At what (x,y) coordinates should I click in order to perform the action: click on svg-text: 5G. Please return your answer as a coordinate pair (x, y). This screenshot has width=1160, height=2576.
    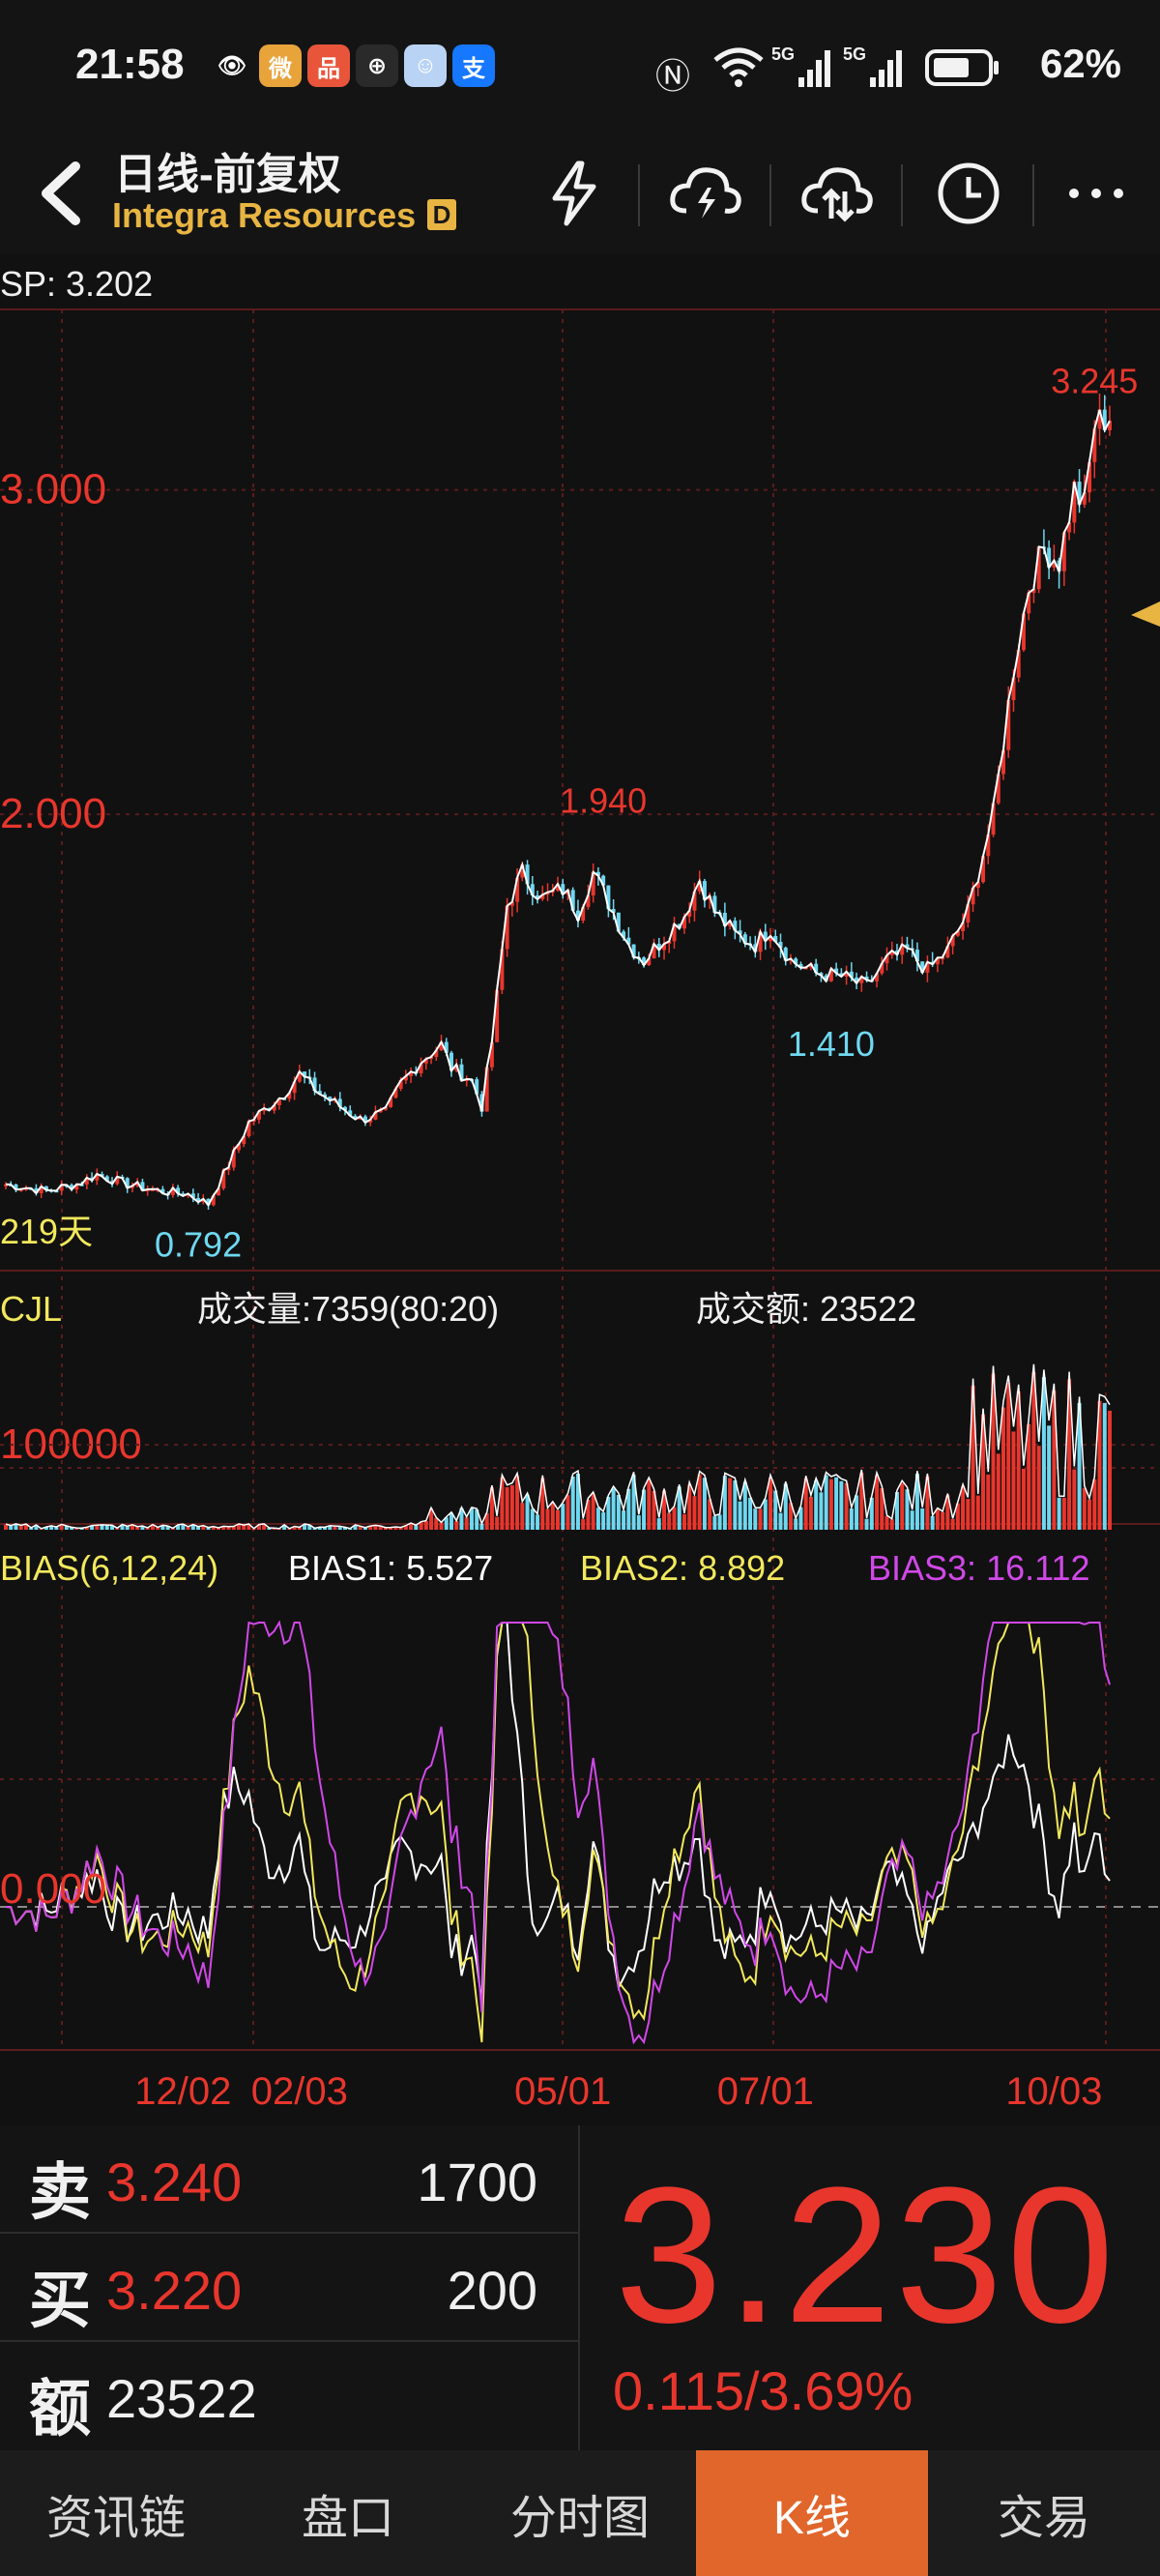
    Looking at the image, I should click on (855, 54).